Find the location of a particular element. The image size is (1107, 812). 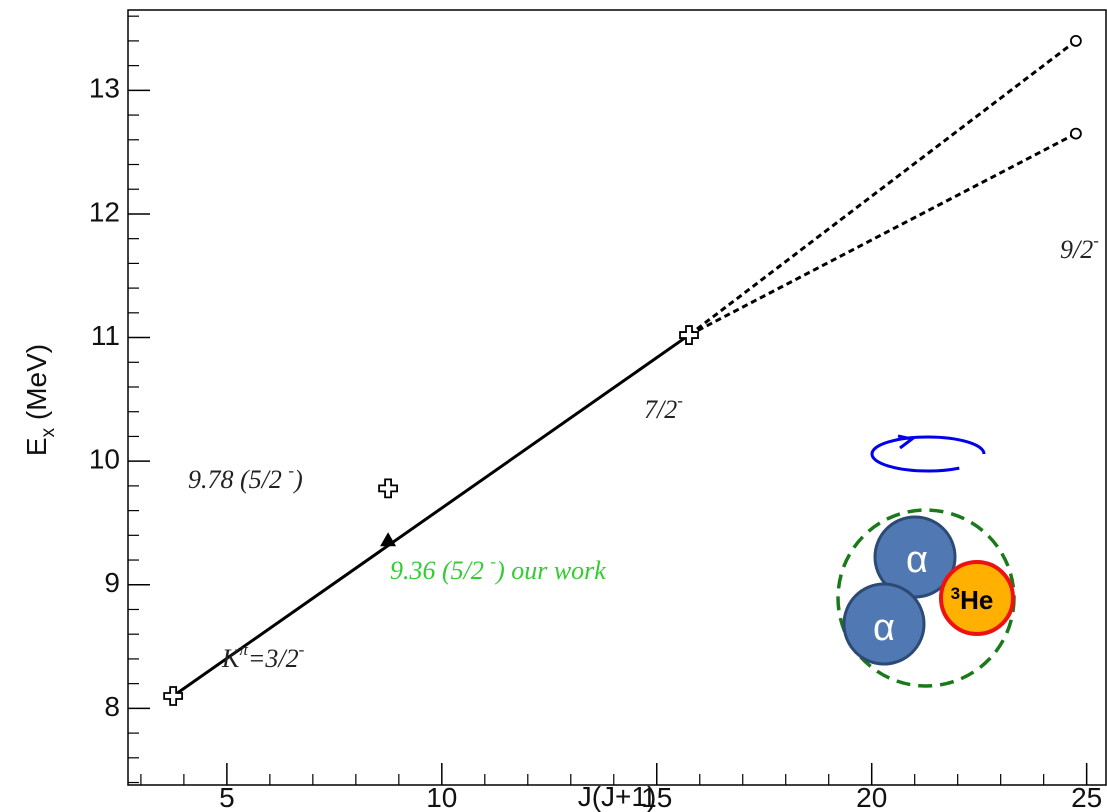

helium-cluster is located at coordinates (977, 598).